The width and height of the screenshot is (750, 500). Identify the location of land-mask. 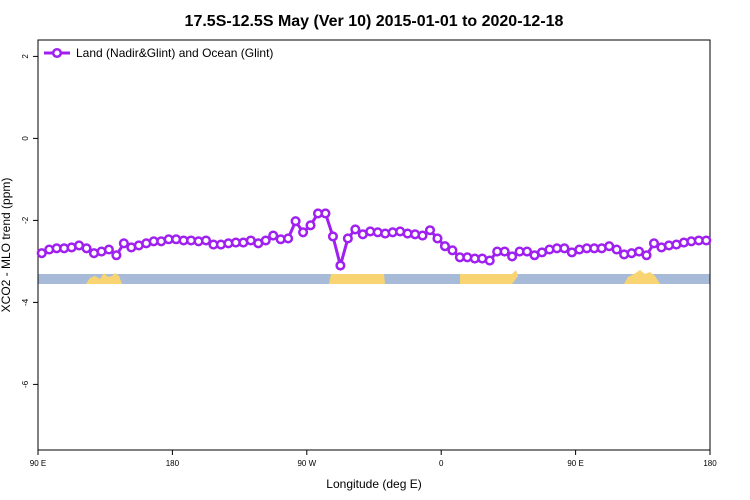
(374, 277).